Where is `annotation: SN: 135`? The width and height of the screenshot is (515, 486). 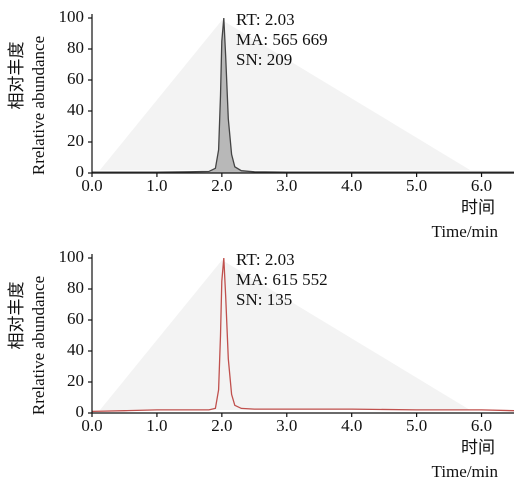
annotation: SN: 135 is located at coordinates (264, 299).